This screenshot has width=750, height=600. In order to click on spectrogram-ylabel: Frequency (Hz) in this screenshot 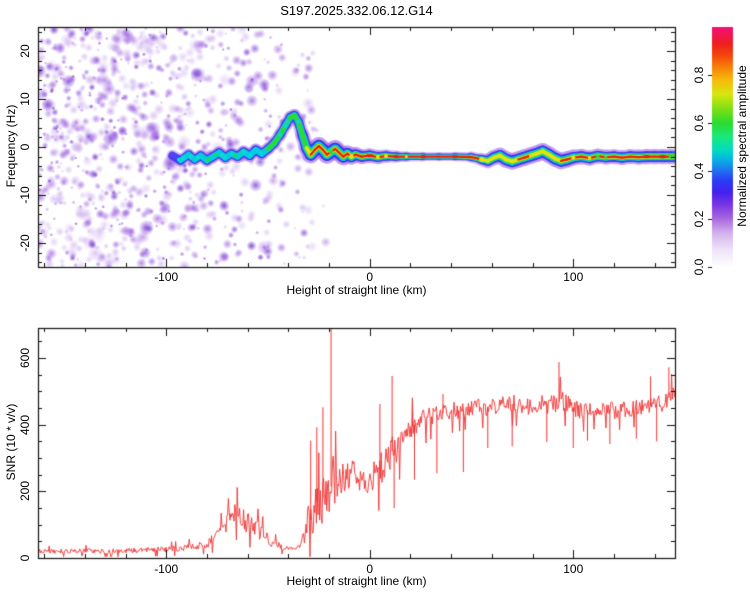, I will do `click(11, 146)`.